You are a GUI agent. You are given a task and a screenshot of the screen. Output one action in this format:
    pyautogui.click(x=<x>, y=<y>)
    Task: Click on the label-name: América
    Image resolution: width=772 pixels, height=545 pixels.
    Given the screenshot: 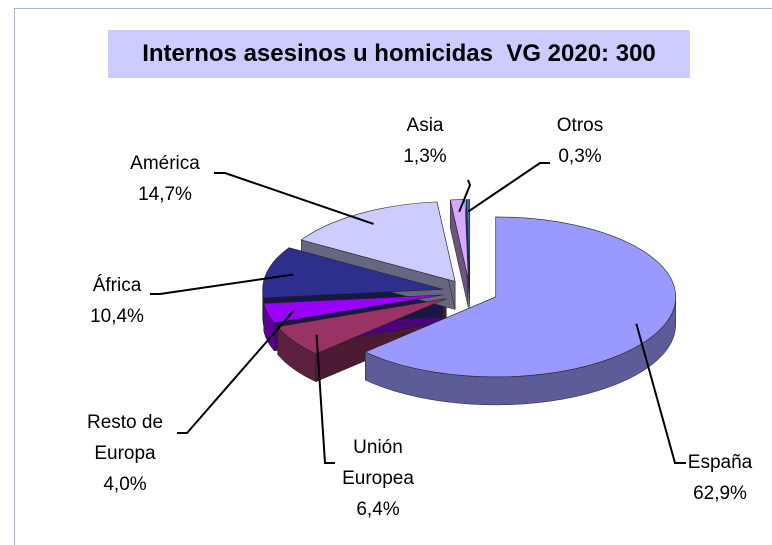 What is the action you would take?
    pyautogui.click(x=165, y=163)
    